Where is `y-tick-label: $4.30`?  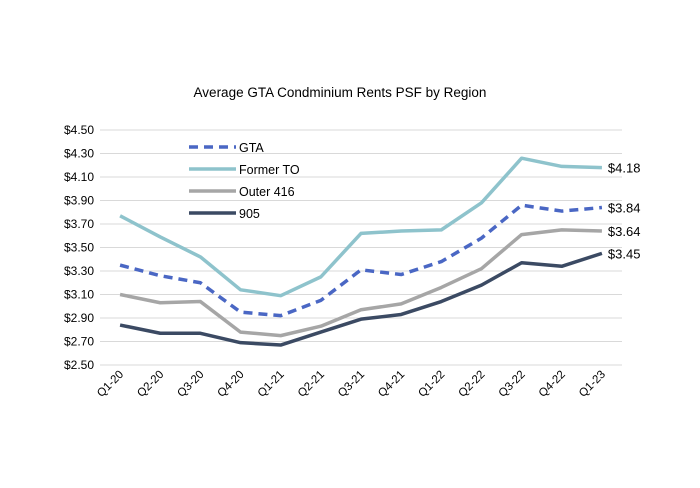
y-tick-label: $4.30 is located at coordinates (79, 154).